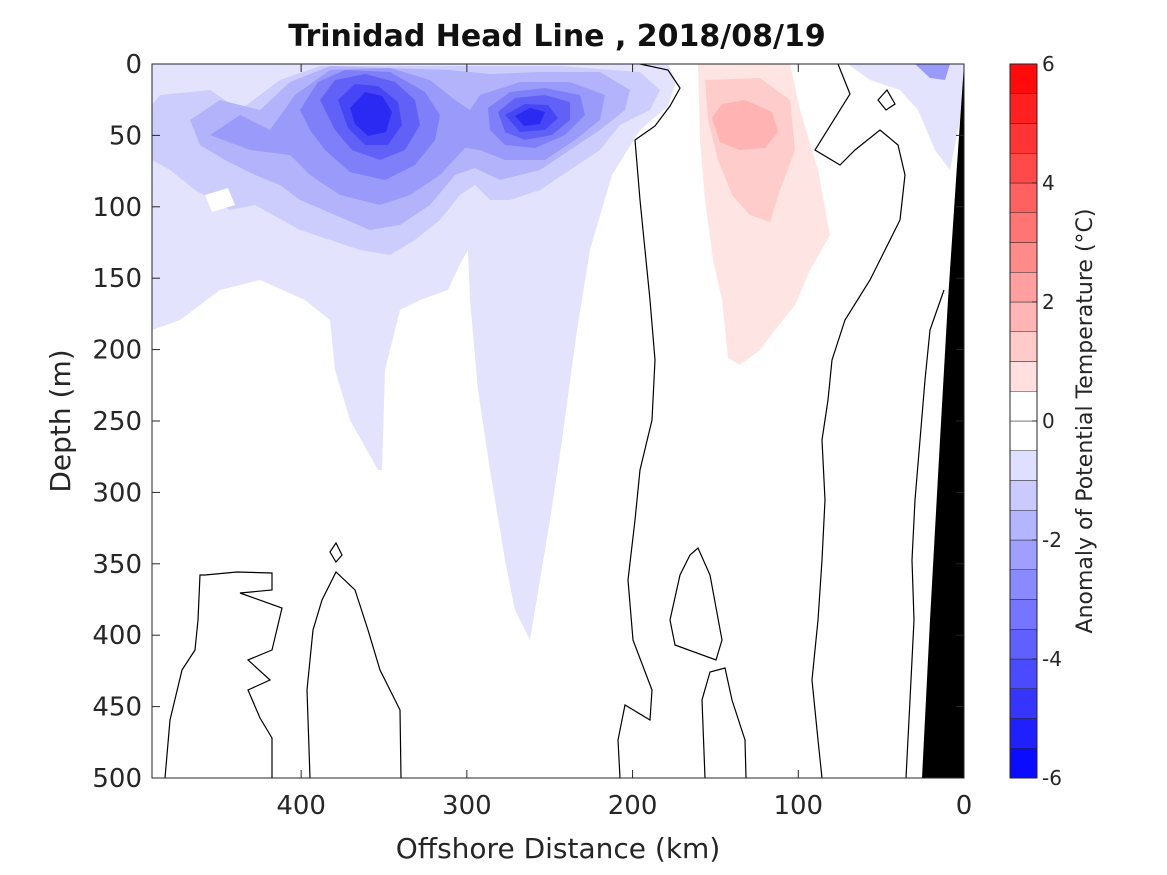 This screenshot has height=875, width=1167. What do you see at coordinates (558, 848) in the screenshot?
I see `x-axis-label: Offshore Distance (km)` at bounding box center [558, 848].